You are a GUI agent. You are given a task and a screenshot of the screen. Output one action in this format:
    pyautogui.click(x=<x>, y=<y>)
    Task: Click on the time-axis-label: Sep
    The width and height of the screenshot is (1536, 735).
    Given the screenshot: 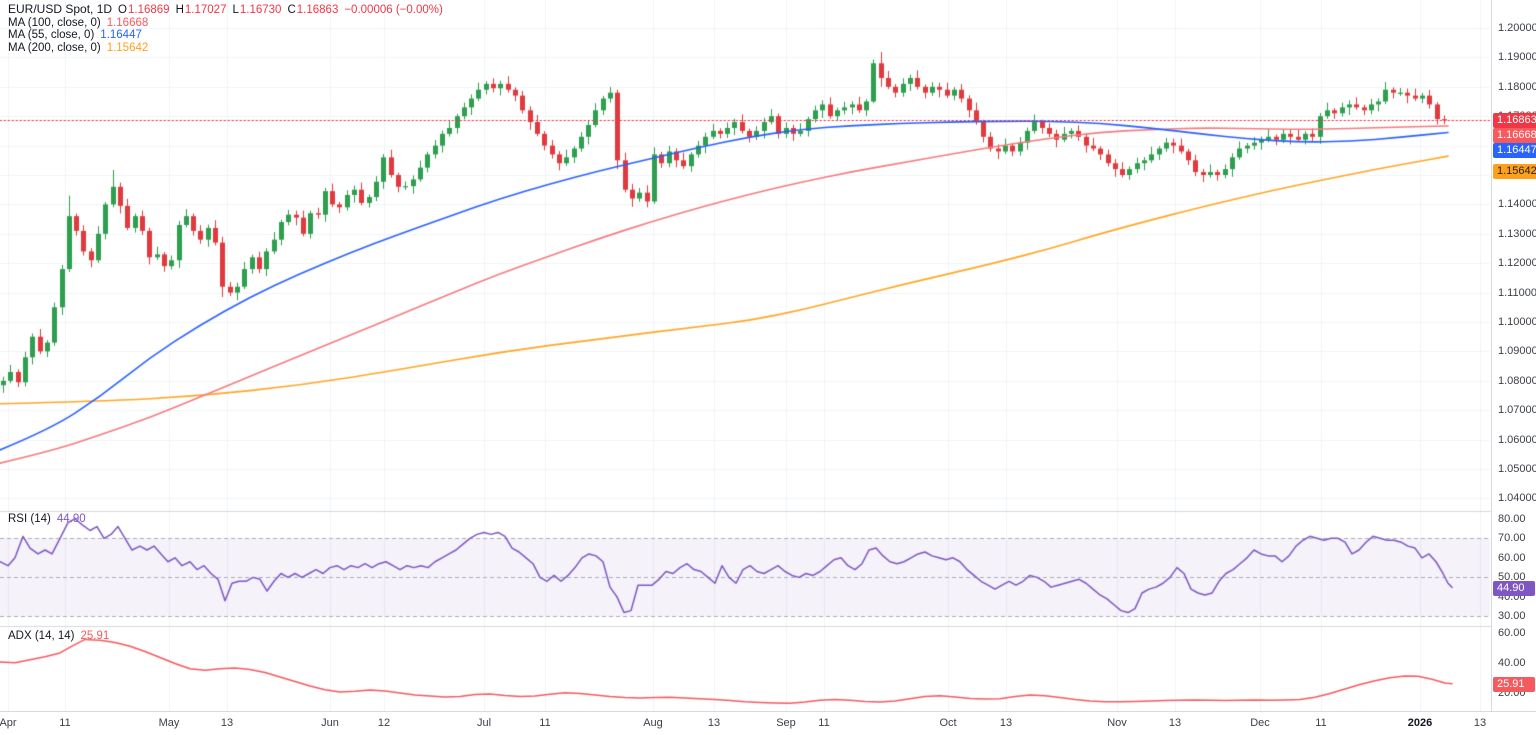 What is the action you would take?
    pyautogui.click(x=786, y=723)
    